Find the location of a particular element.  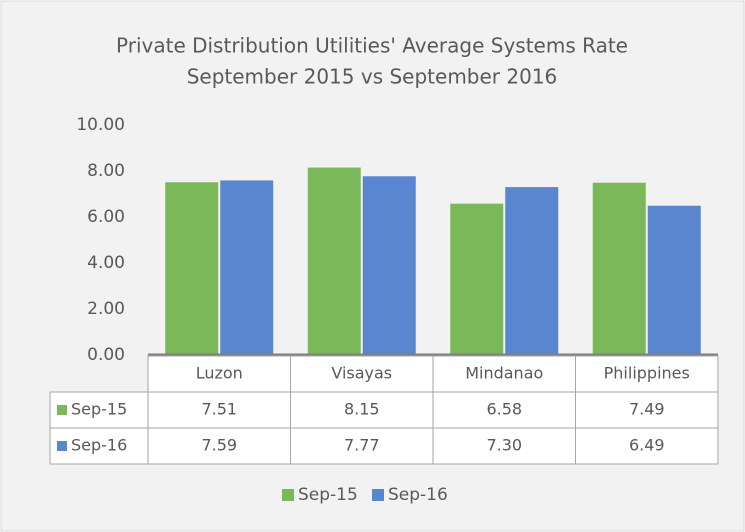

y-tick-label: 4.00 is located at coordinates (106, 263).